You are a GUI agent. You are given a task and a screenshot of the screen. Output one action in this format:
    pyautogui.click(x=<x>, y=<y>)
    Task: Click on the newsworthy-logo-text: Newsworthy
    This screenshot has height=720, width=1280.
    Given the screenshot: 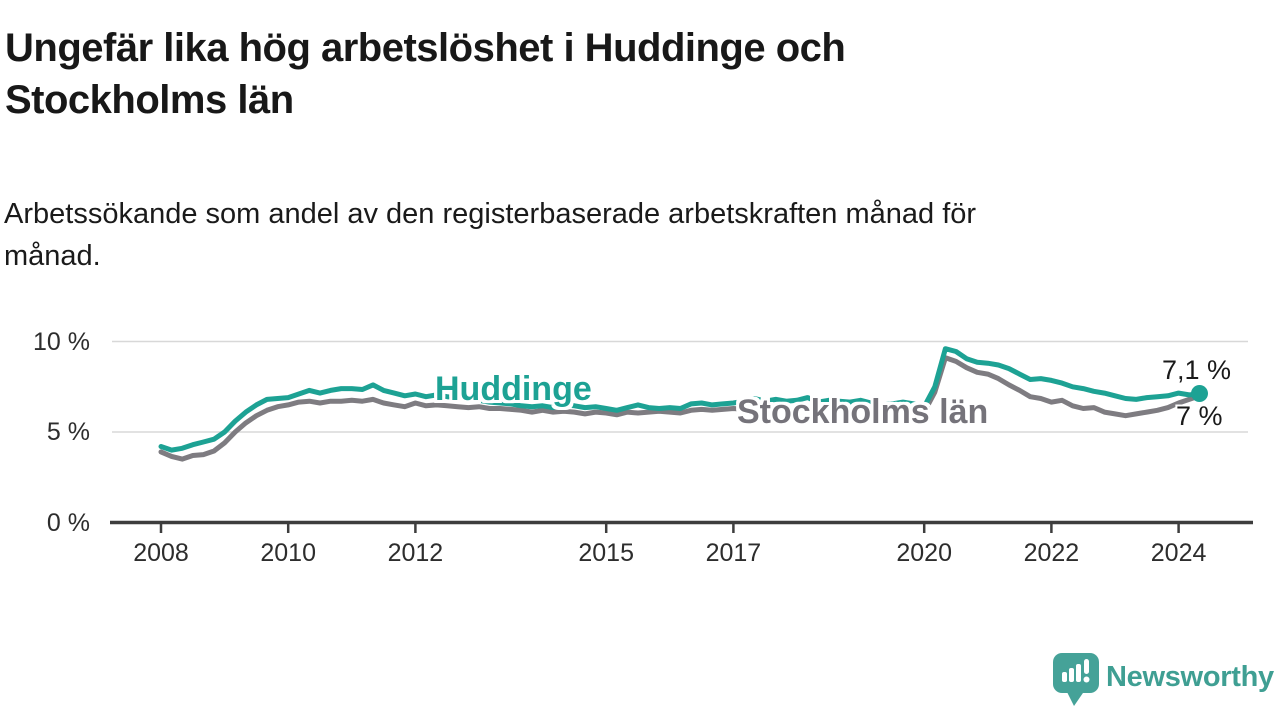 What is the action you would take?
    pyautogui.click(x=1190, y=677)
    